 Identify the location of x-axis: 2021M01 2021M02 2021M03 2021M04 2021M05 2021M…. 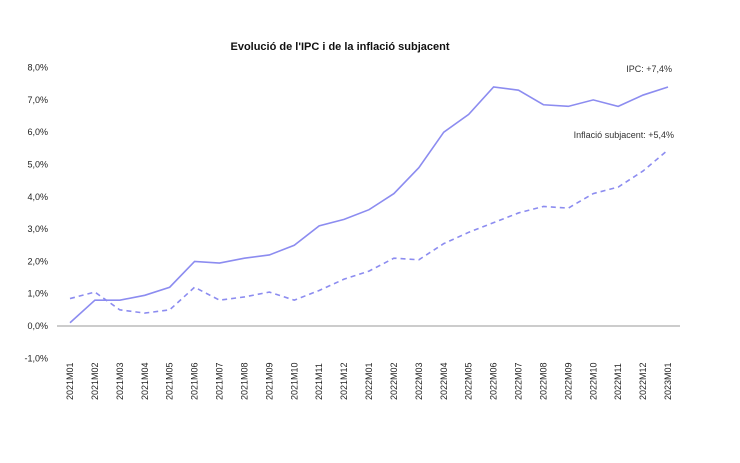
(369, 381).